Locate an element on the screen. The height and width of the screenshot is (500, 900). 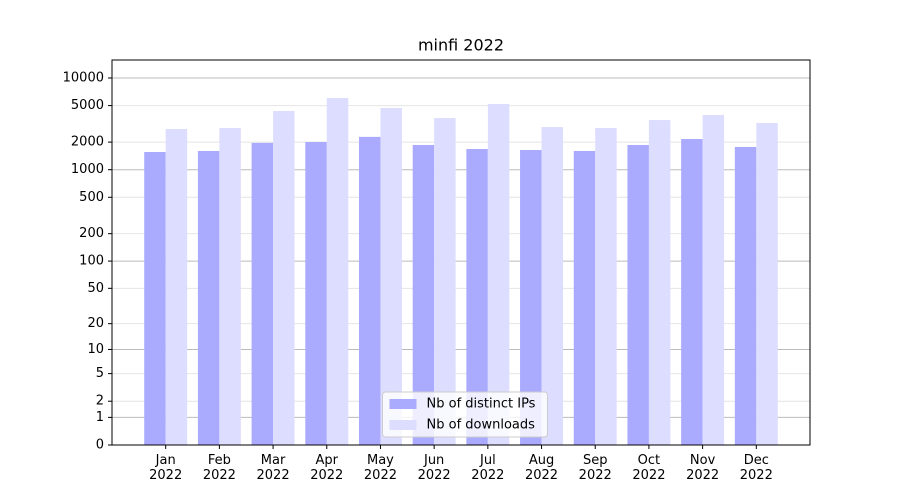
x-tick-label: Sep 2022 is located at coordinates (595, 468).